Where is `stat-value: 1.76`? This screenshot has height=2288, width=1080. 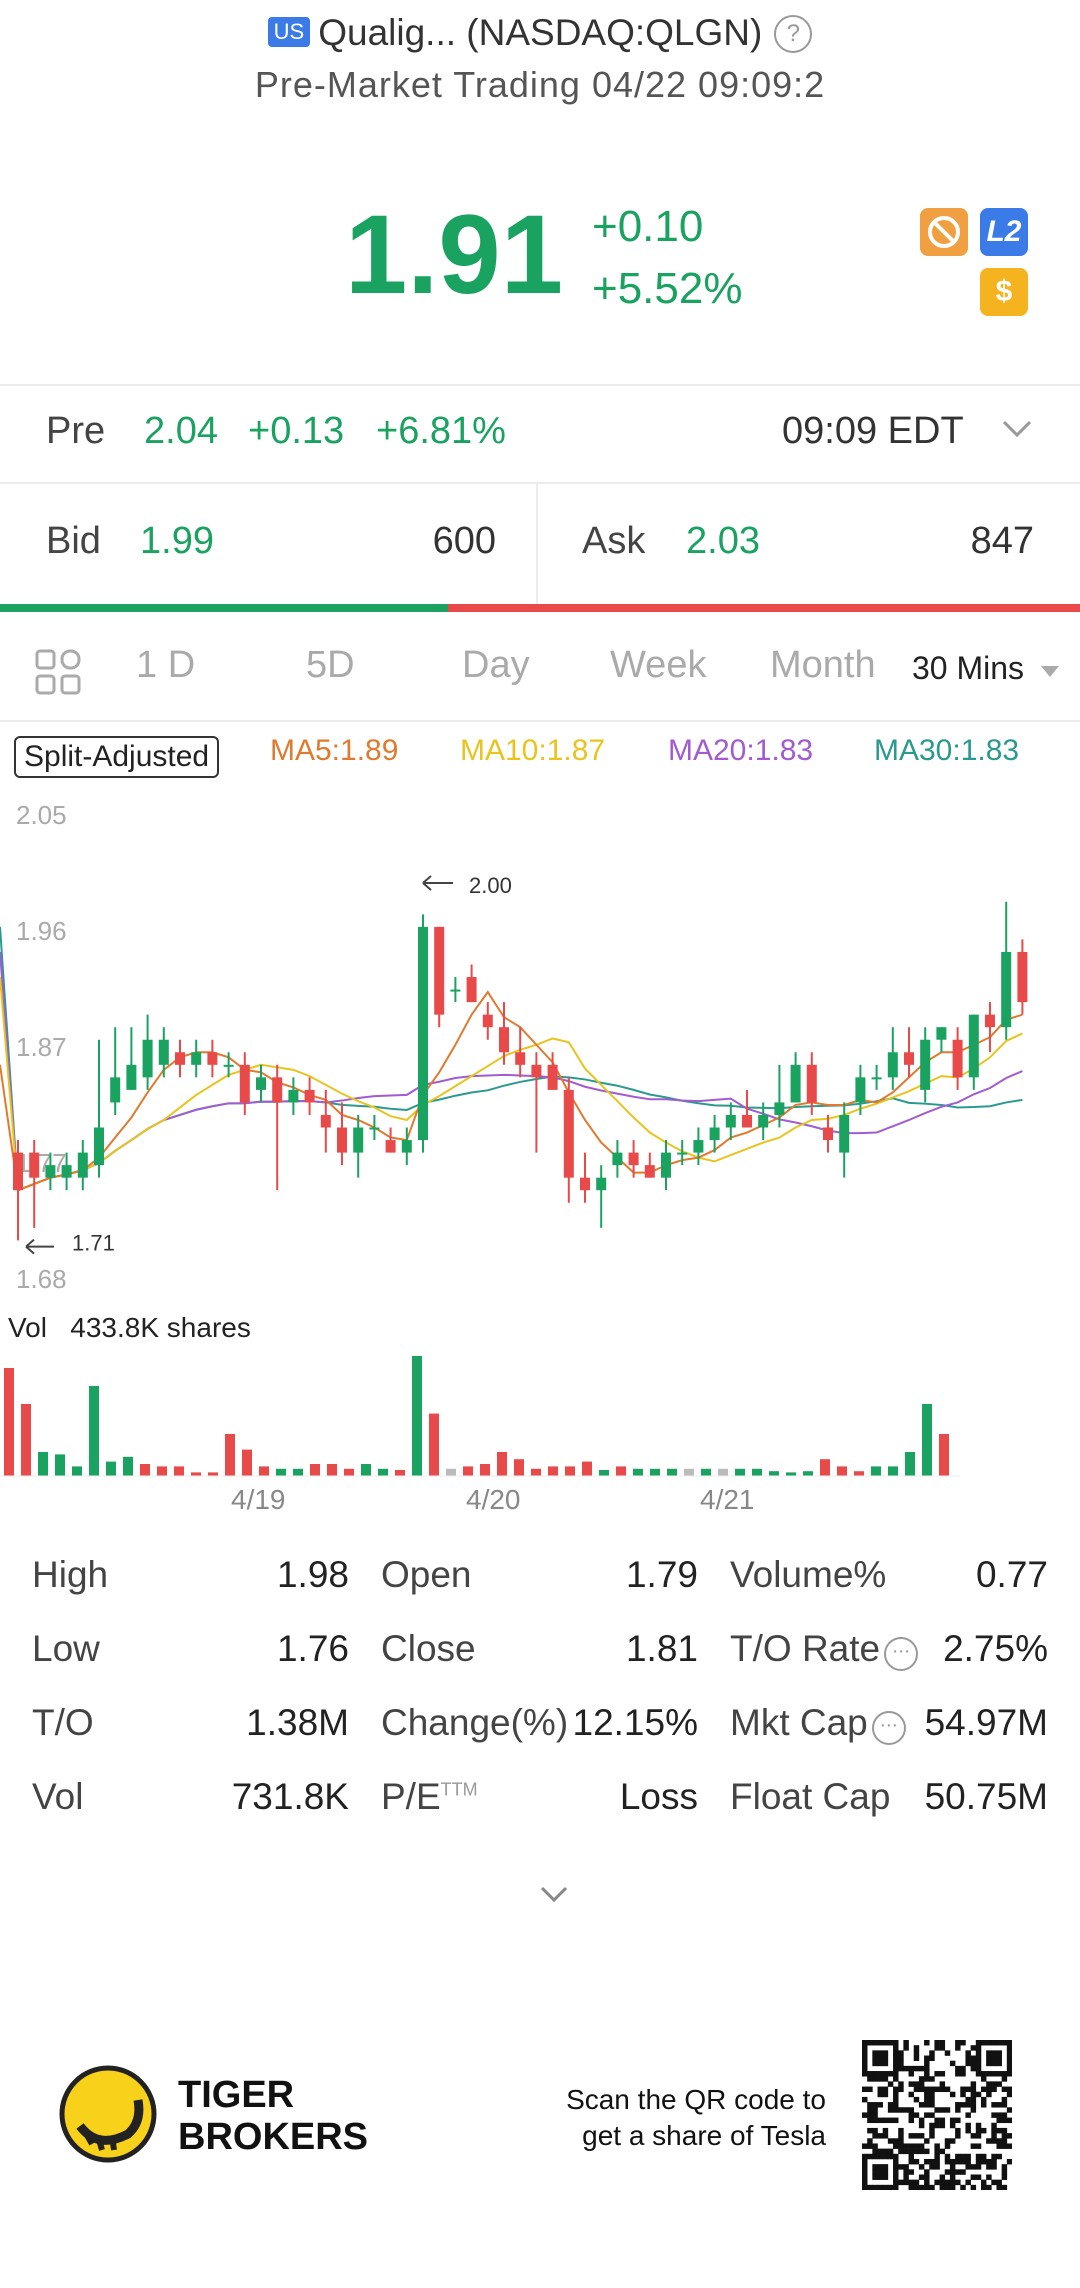
stat-value: 1.76 is located at coordinates (312, 1648).